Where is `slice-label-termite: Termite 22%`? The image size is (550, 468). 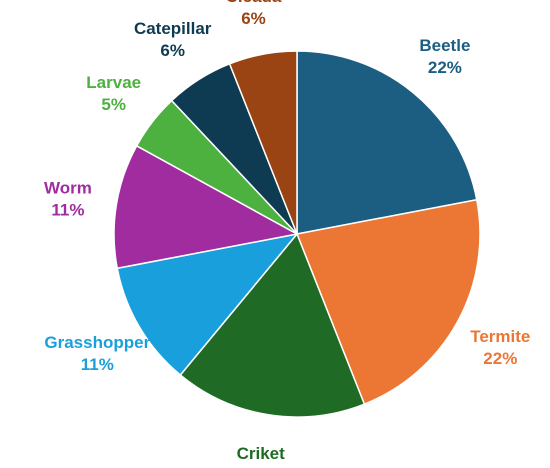 slice-label-termite: Termite 22% is located at coordinates (500, 347).